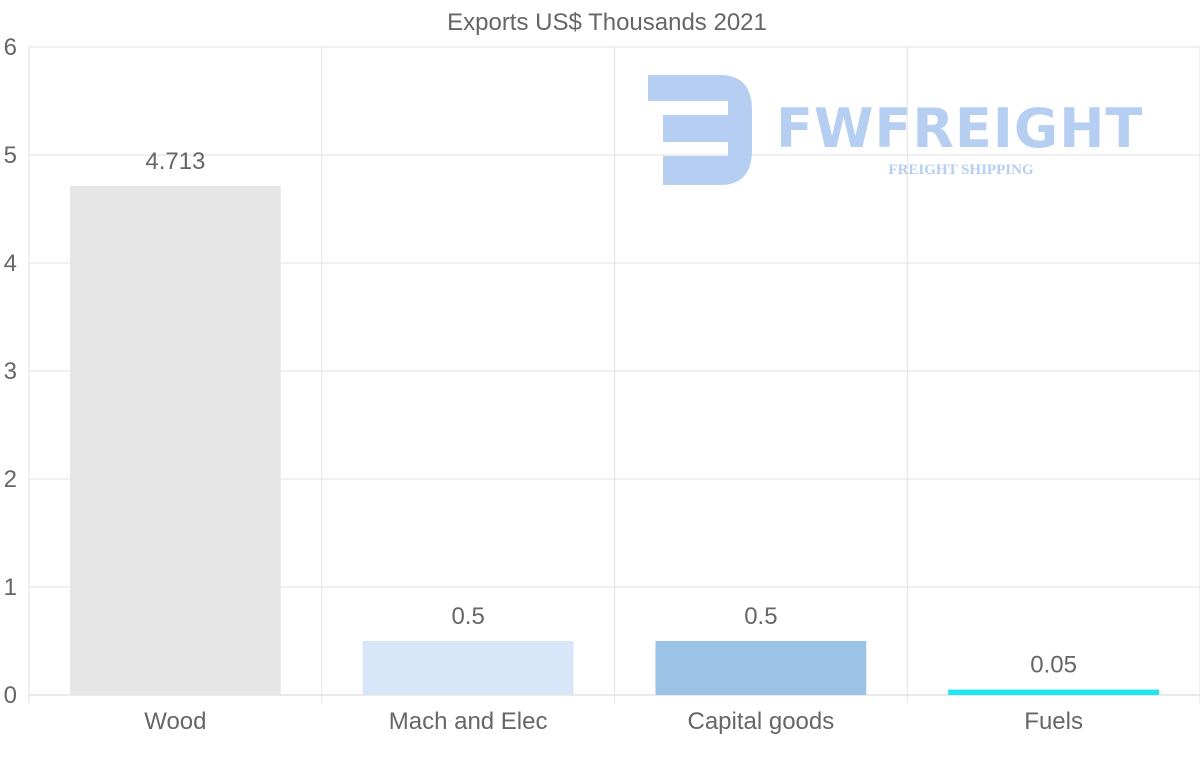 The height and width of the screenshot is (763, 1200). I want to click on watermark-brand: FWFREIGHT, so click(959, 128).